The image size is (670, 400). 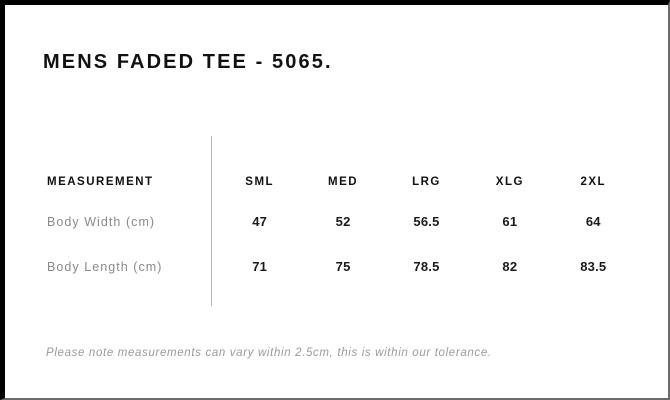 I want to click on column-header-xlg: XLG, so click(x=509, y=182).